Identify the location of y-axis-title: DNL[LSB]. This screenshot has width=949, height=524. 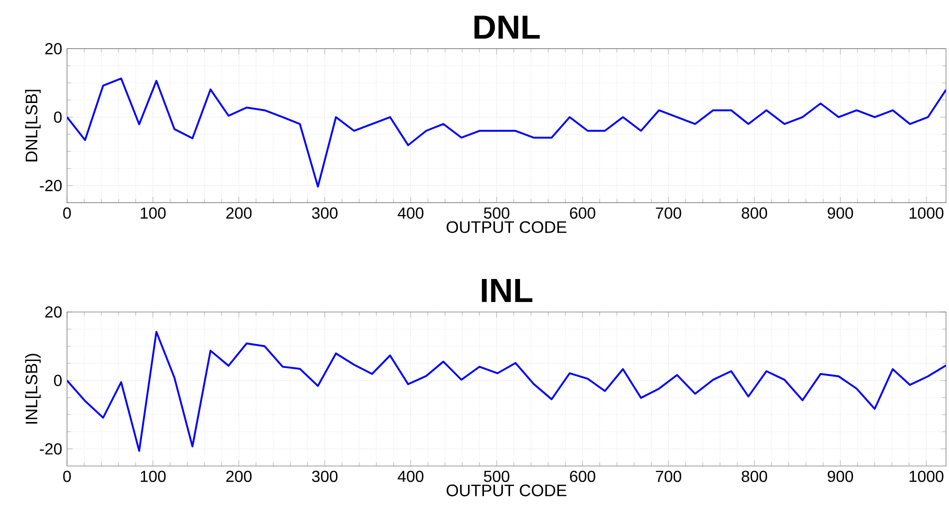
(33, 126).